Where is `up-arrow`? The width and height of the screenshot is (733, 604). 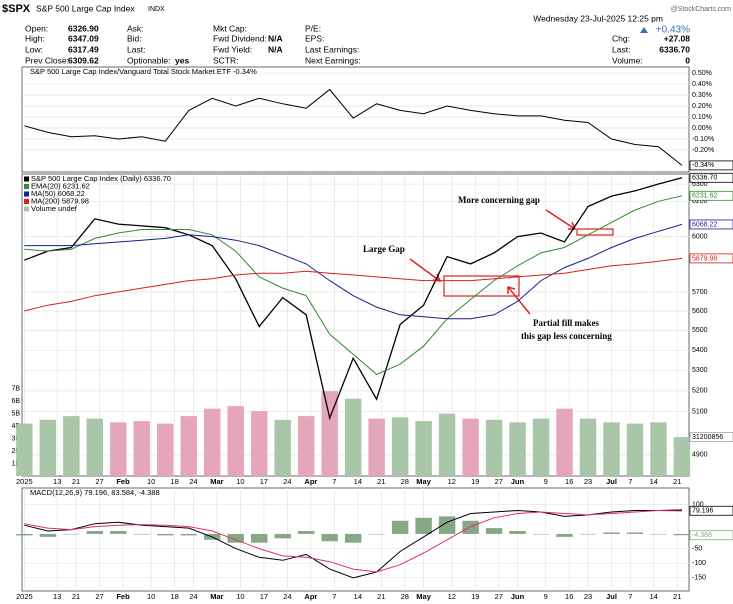
up-arrow is located at coordinates (644, 30).